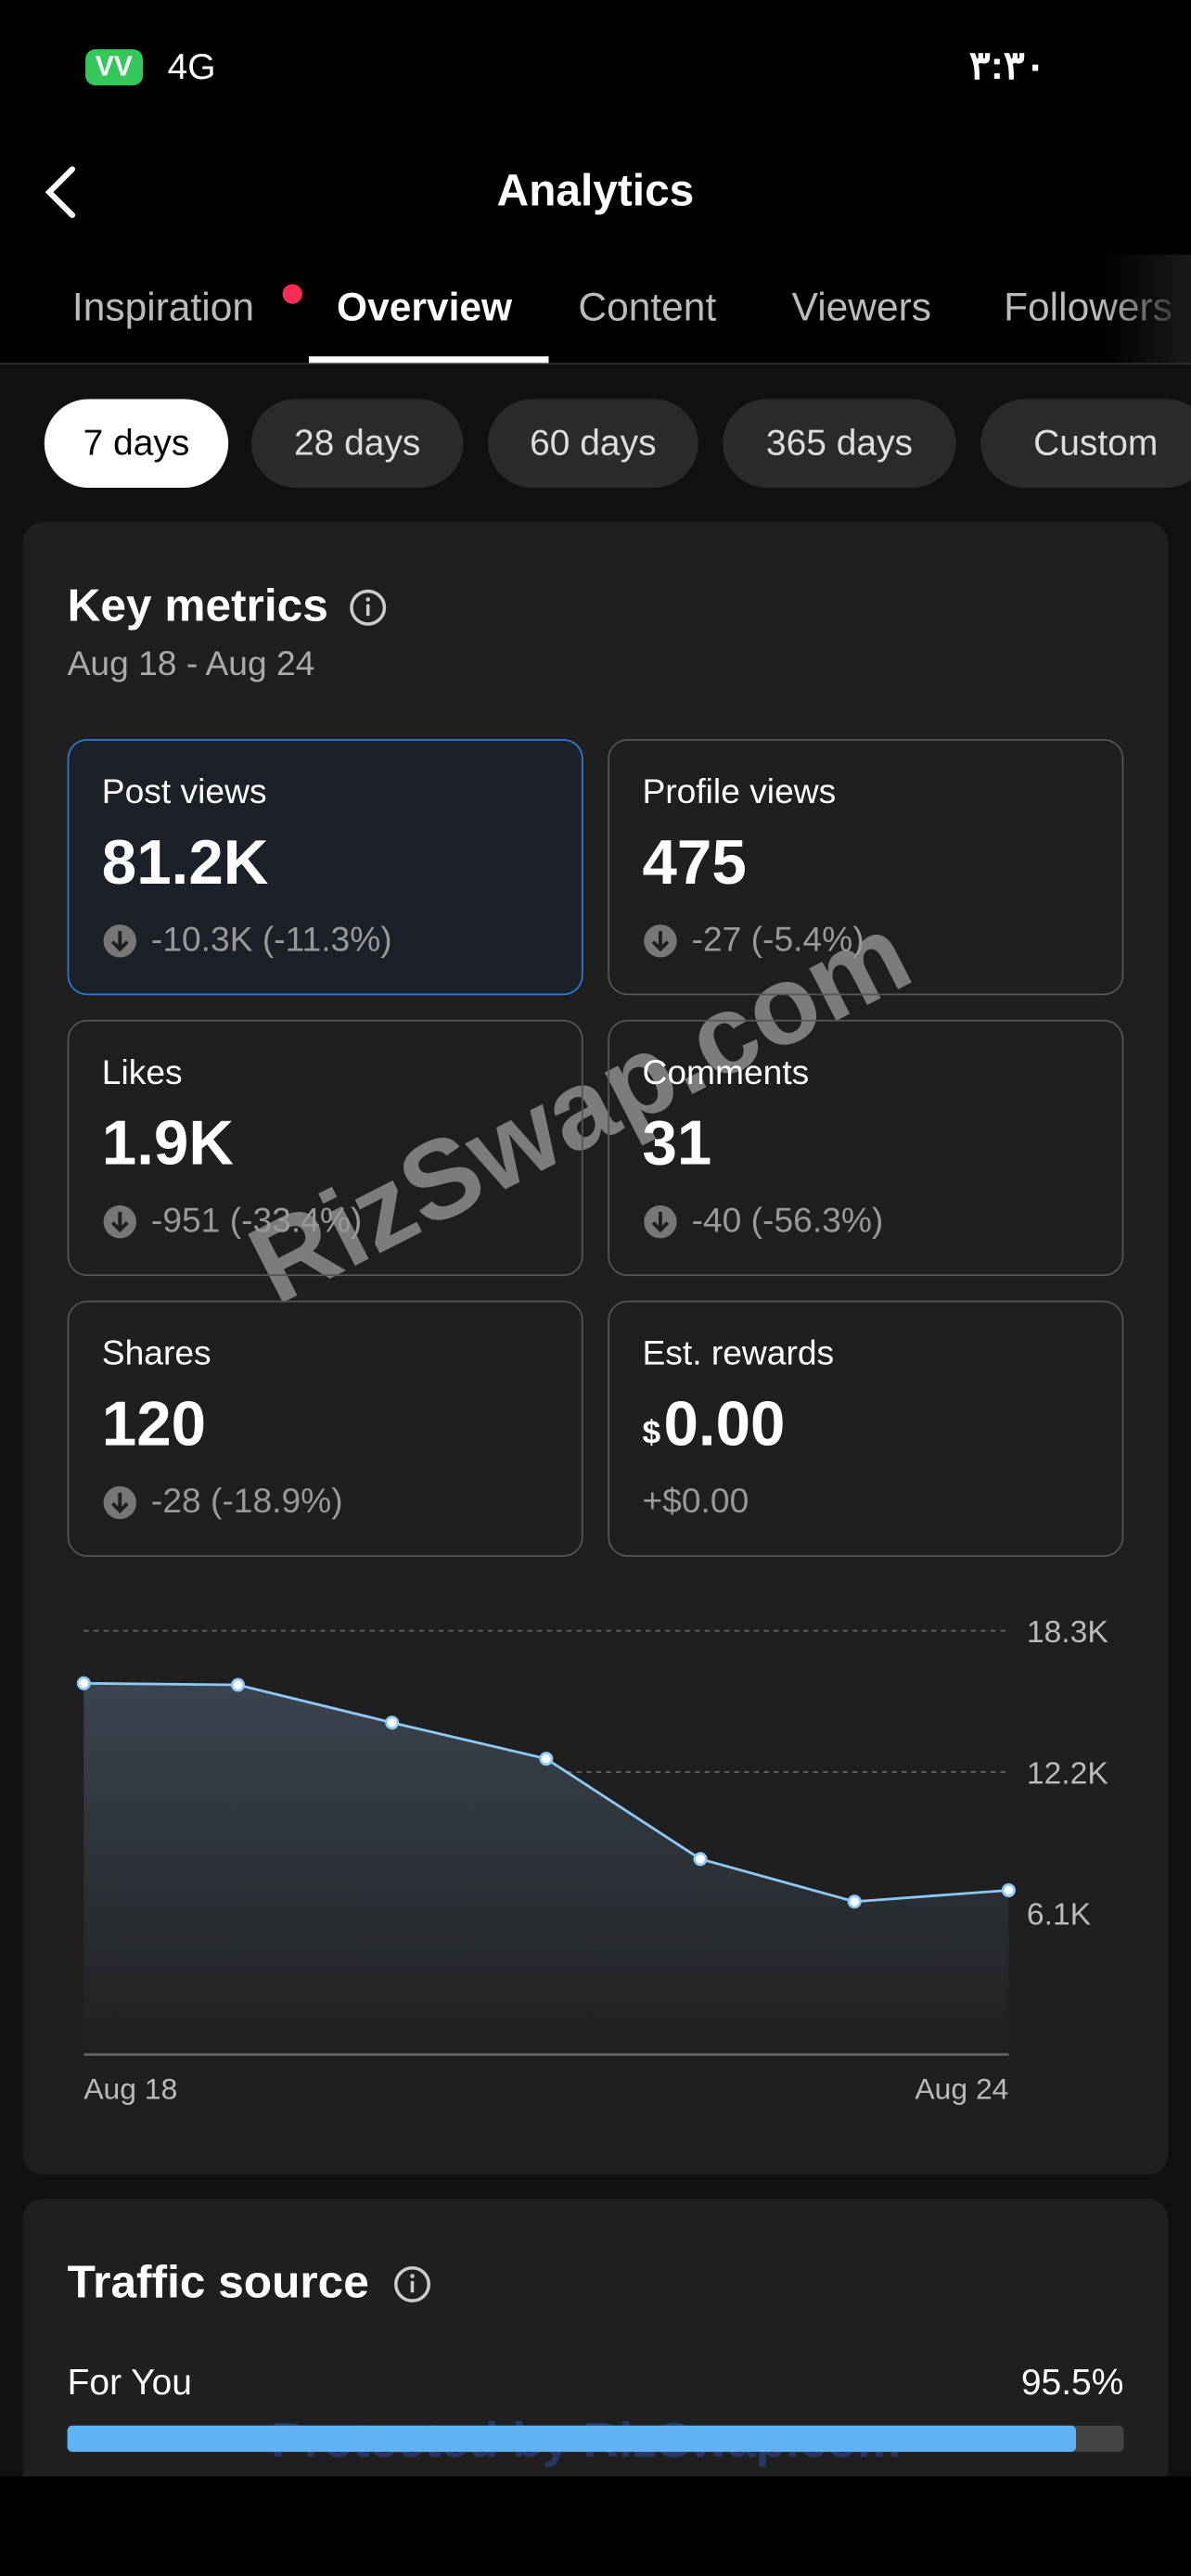 The image size is (1191, 2576). Describe the element at coordinates (130, 2088) in the screenshot. I see `x-tick-label: Aug 18` at that location.